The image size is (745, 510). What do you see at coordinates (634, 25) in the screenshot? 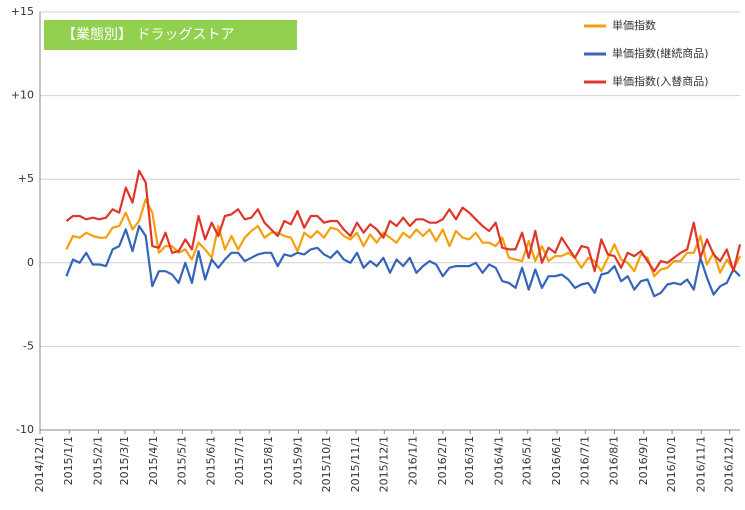
I see `legend-label: 単価指数` at bounding box center [634, 25].